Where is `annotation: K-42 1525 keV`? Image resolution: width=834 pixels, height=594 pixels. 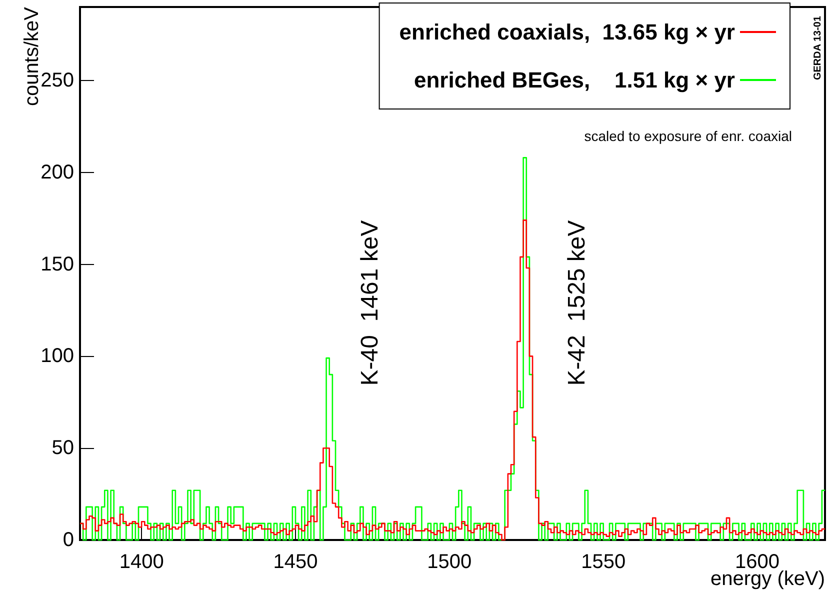
annotation: K-42 1525 keV is located at coordinates (577, 303).